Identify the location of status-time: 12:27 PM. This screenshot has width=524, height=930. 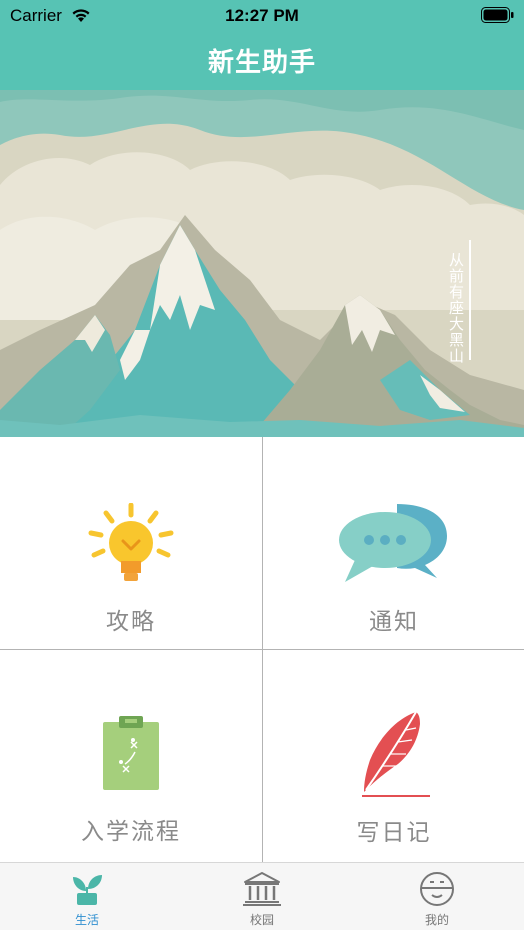
(262, 15).